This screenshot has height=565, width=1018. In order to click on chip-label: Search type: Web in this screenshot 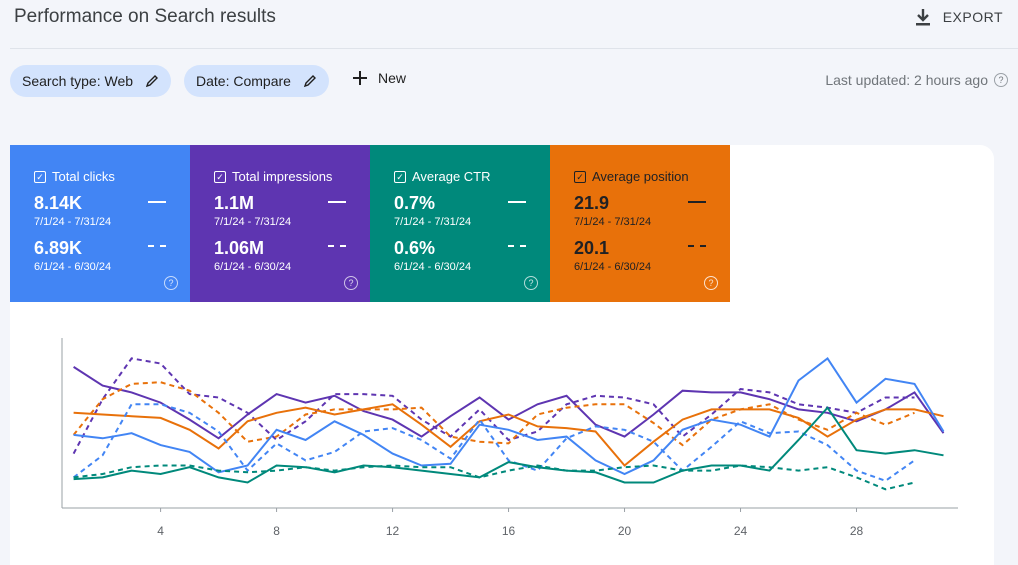, I will do `click(78, 81)`.